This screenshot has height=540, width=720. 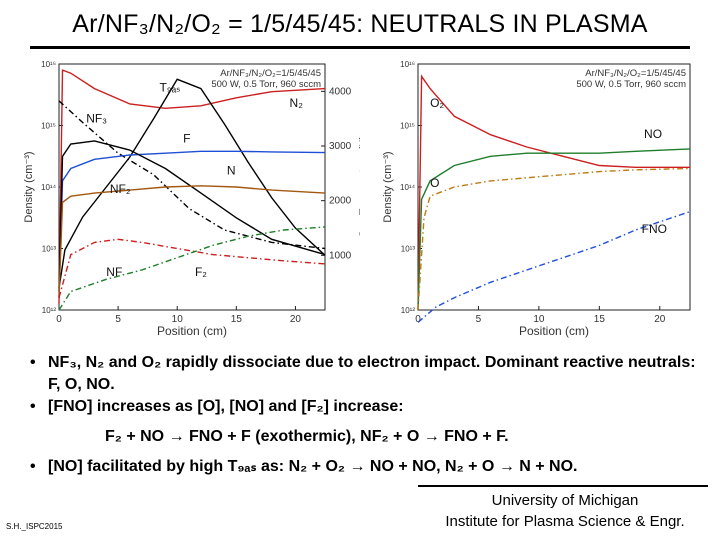 I want to click on series-label: T₉ₐₛ, so click(x=169, y=87).